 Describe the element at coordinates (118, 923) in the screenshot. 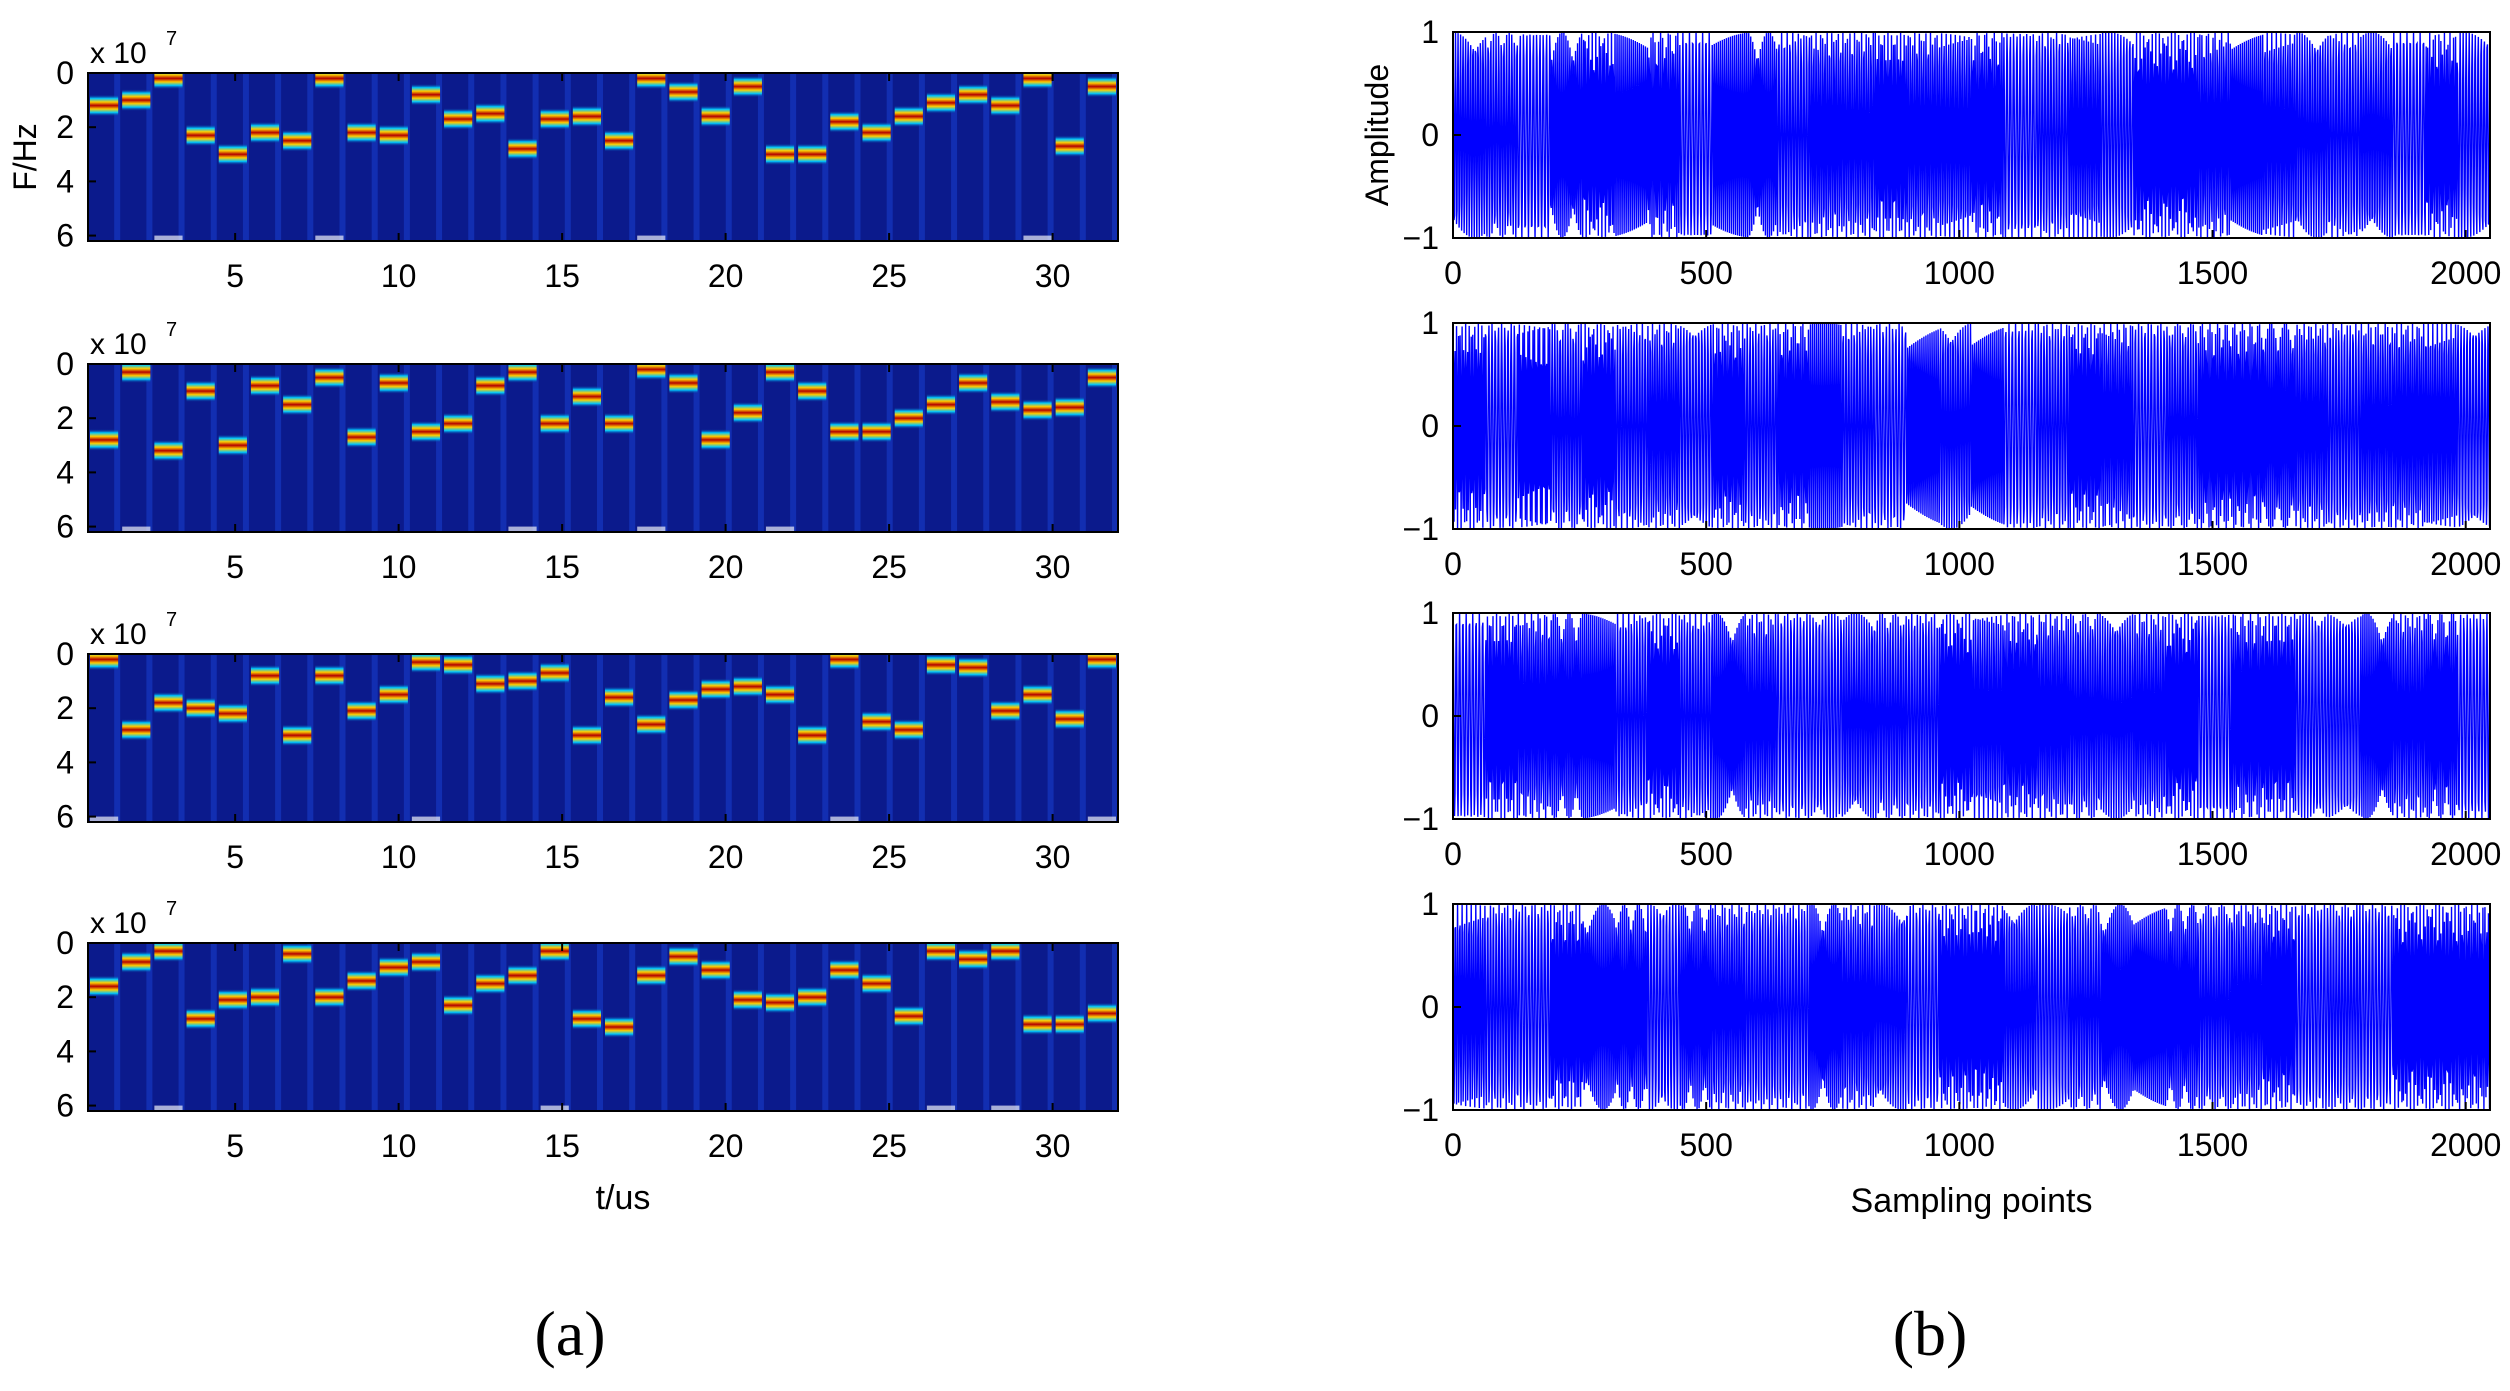

I see `scale-label: x 10` at that location.